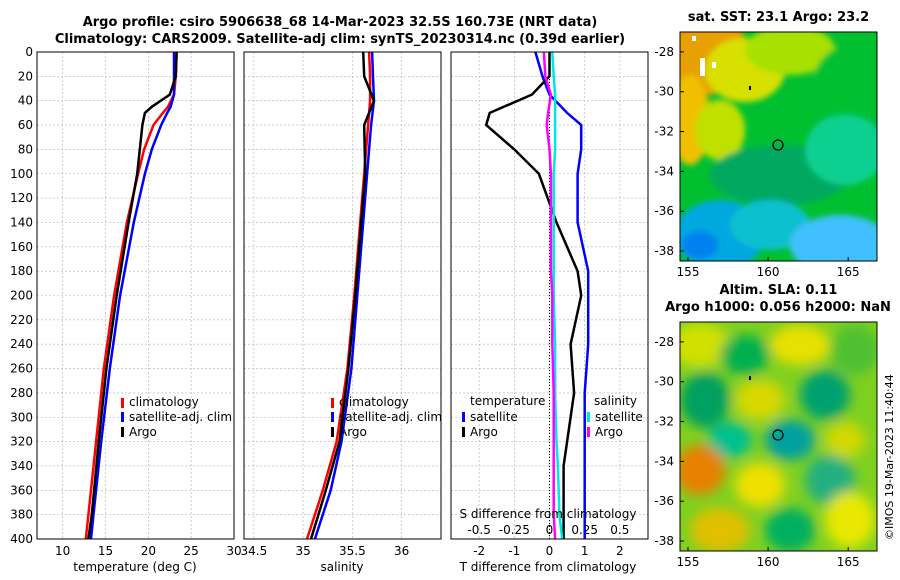  I want to click on salinity-argo-line, so click(342, 295).